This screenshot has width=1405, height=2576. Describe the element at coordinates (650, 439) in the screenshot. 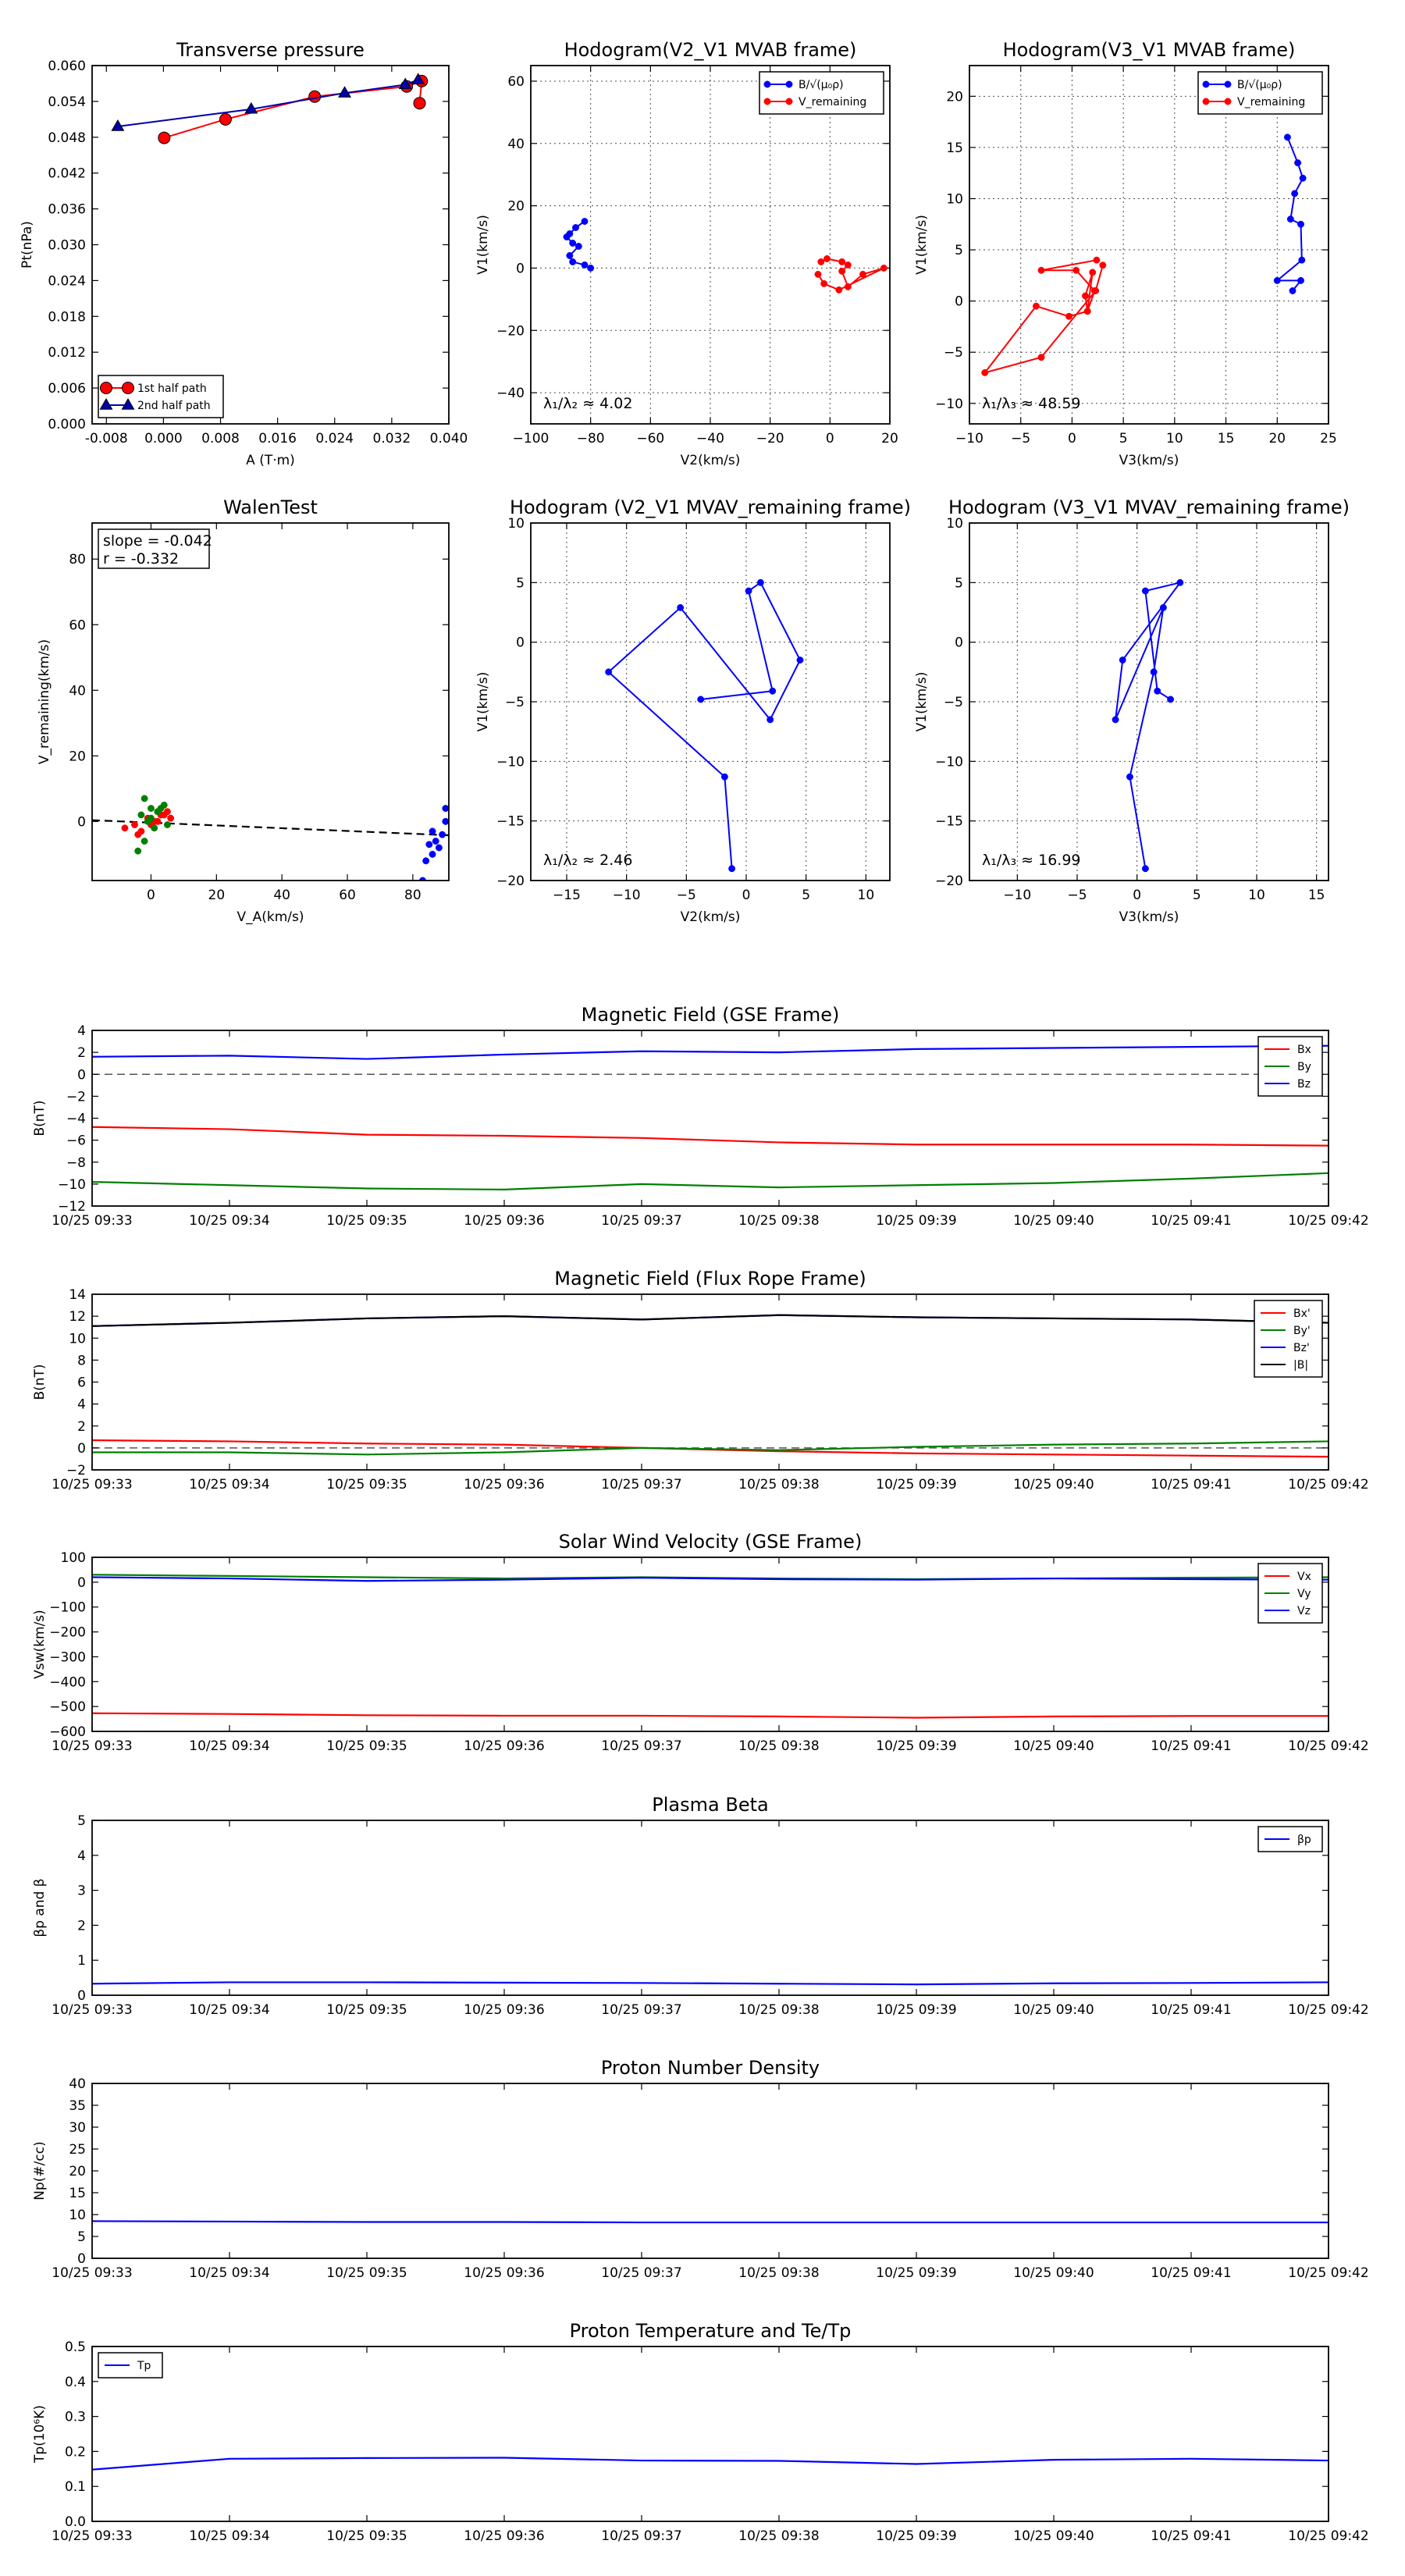

I see `x-tick-label: −60` at that location.